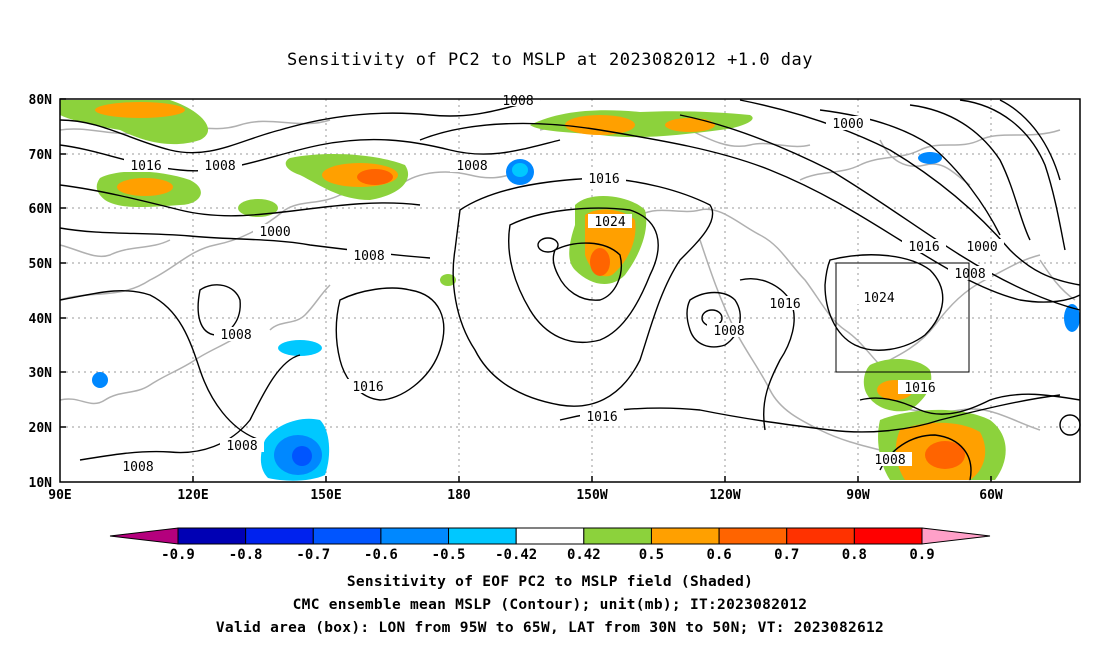 The height and width of the screenshot is (650, 1100). I want to click on lat-label-70n: 70N, so click(41, 155).